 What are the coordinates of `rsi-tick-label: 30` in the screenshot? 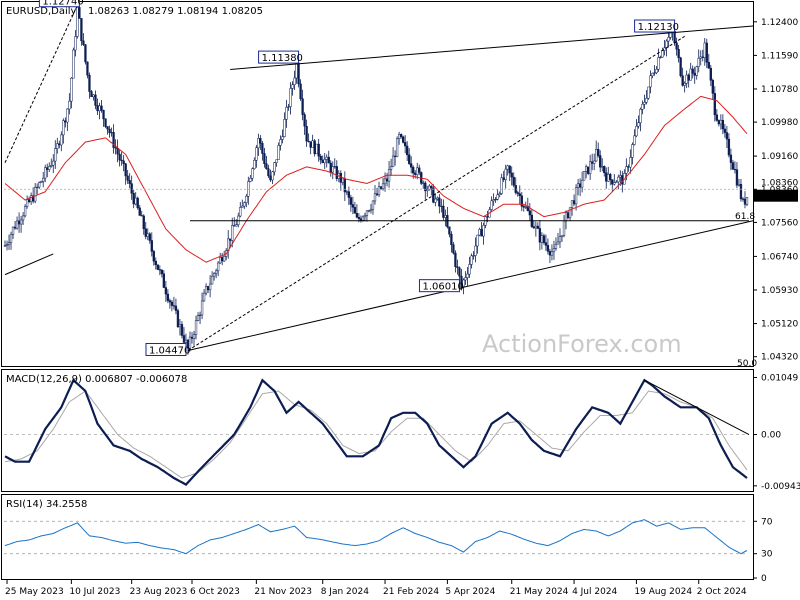 It's located at (767, 555).